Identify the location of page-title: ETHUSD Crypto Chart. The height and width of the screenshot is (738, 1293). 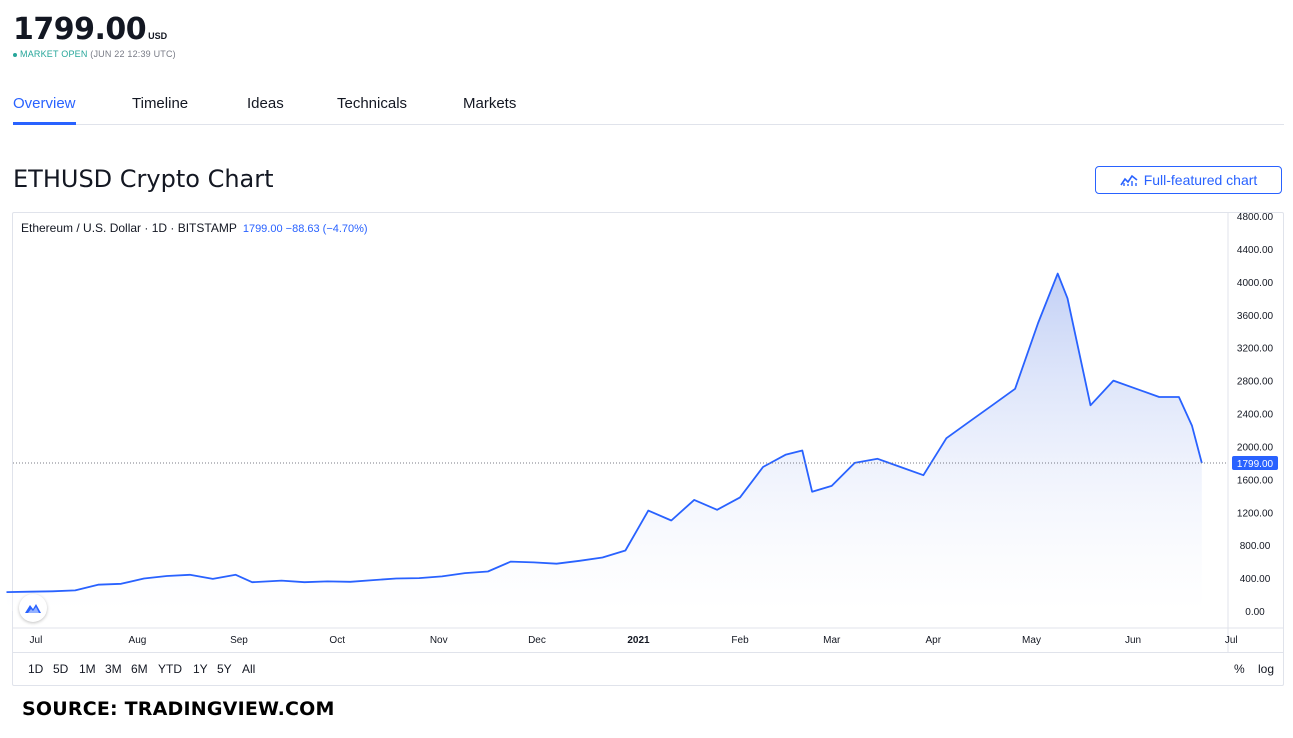
(143, 179).